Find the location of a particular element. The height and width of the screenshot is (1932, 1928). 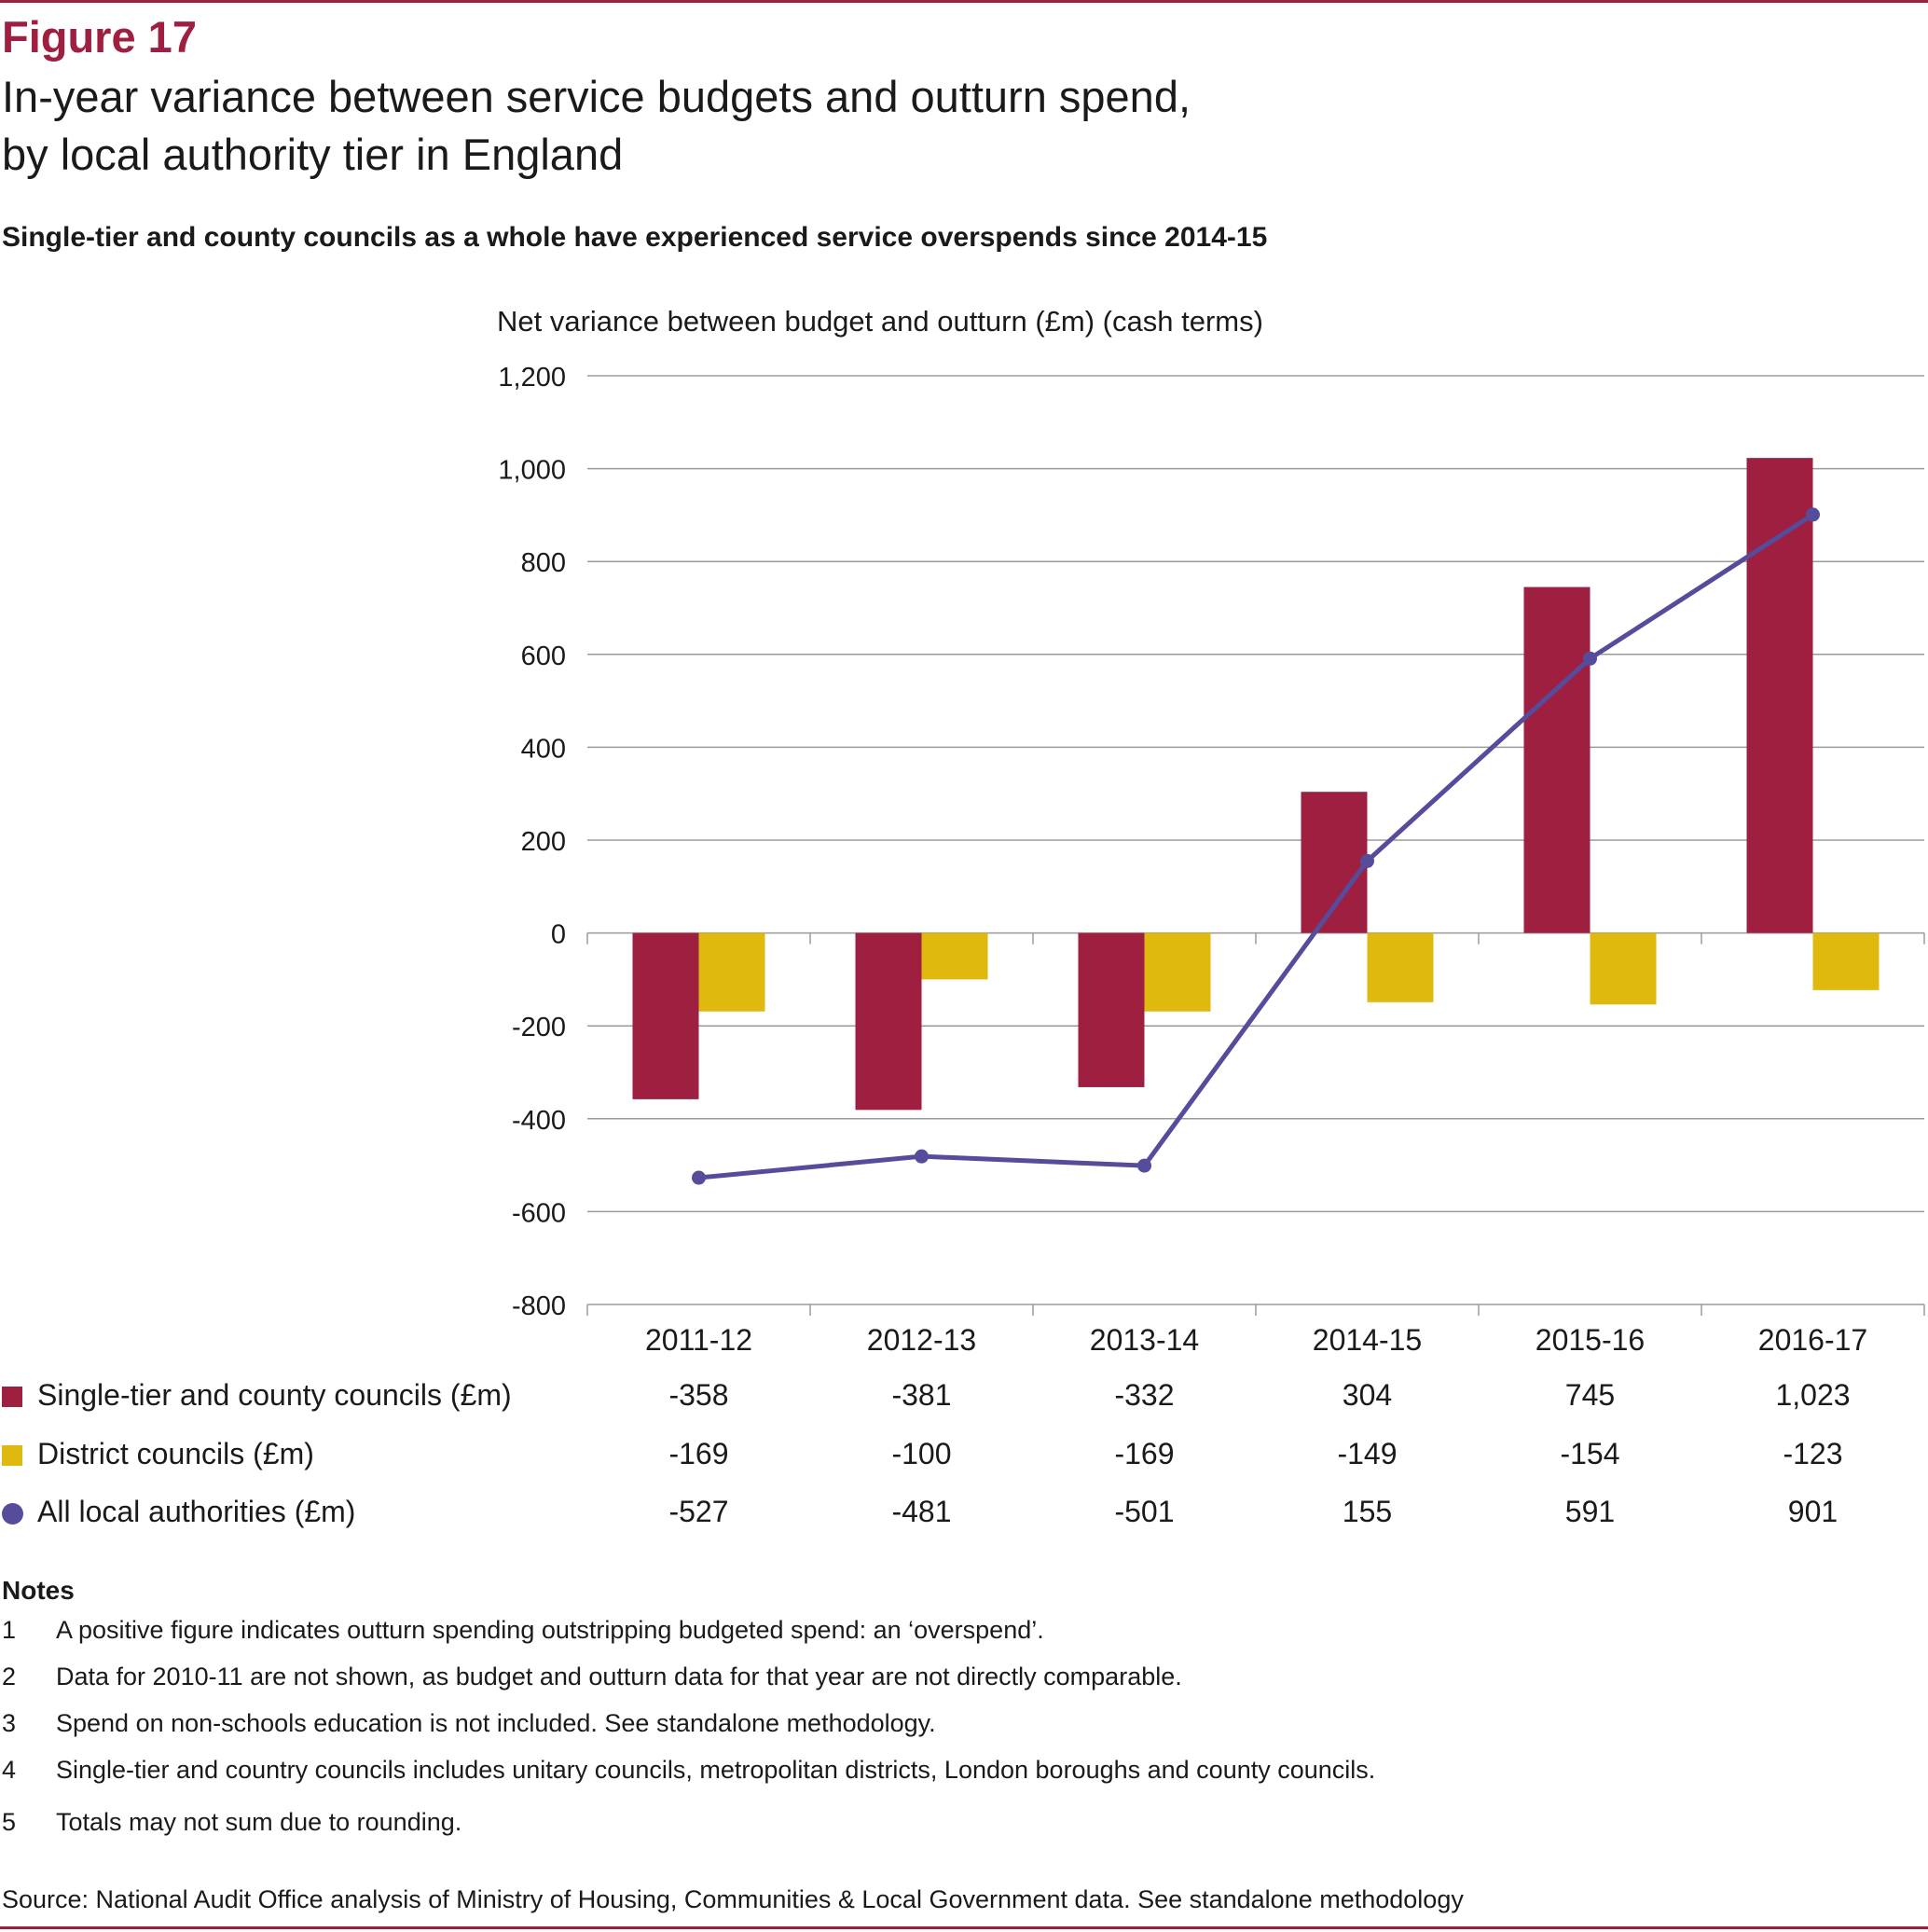

table-cell: -381 is located at coordinates (921, 1395).